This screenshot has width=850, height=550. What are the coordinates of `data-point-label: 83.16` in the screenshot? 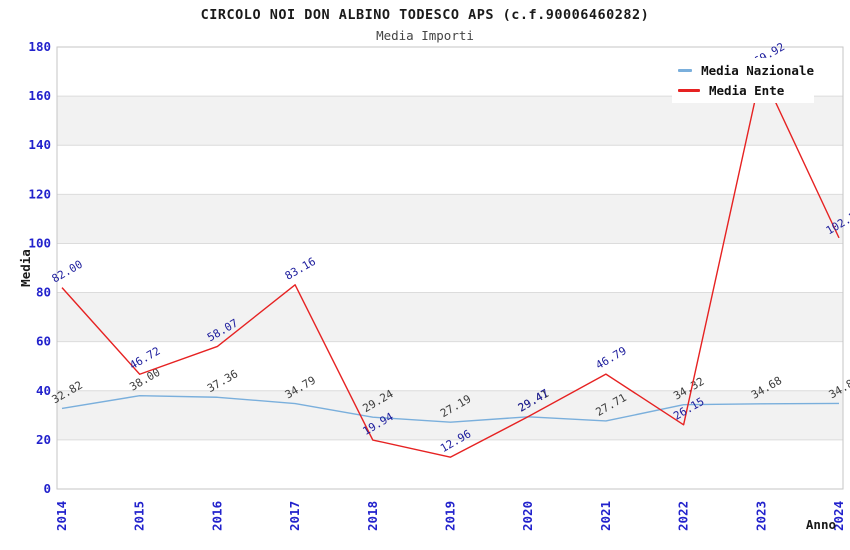 It's located at (300, 269).